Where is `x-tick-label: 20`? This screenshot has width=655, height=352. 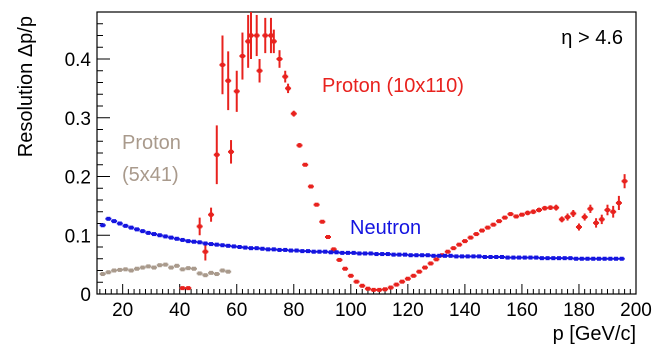 x-tick-label: 20 is located at coordinates (122, 310).